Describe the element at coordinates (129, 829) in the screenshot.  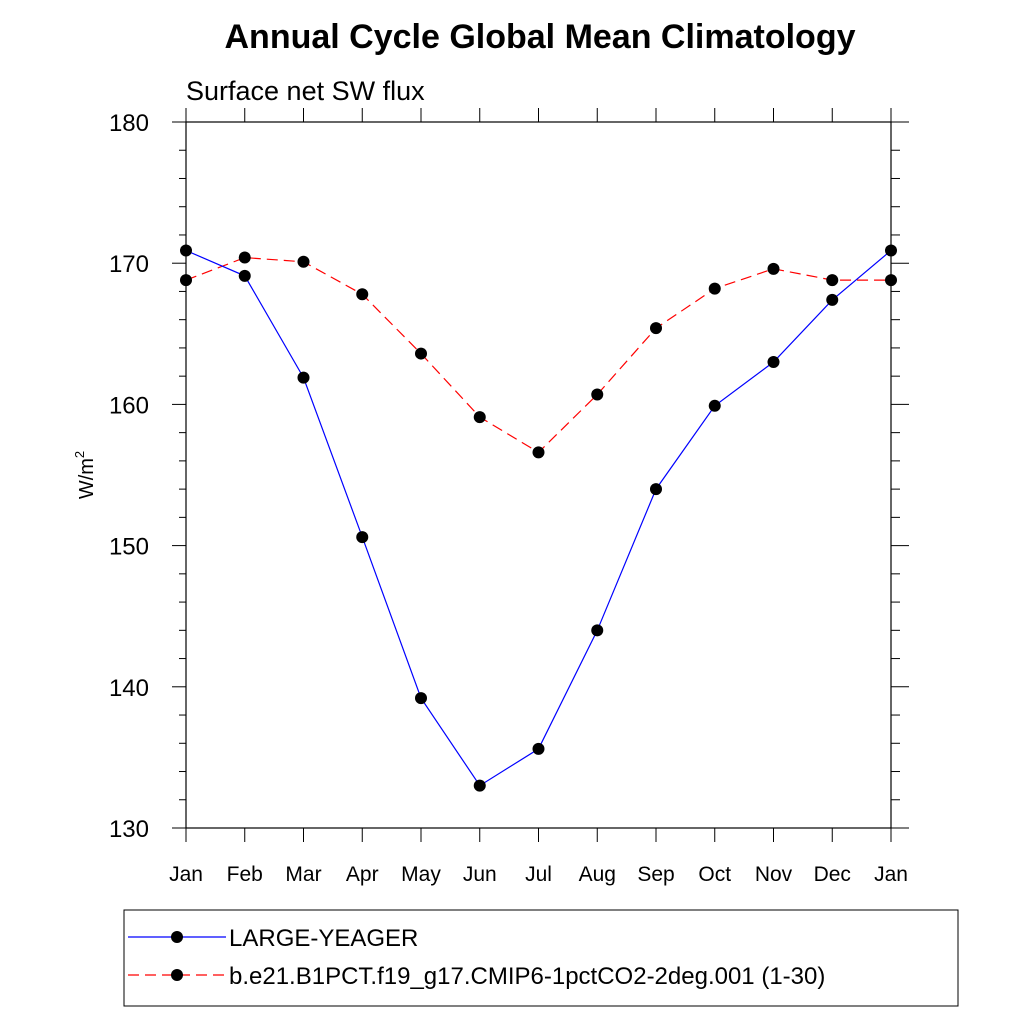
I see `y-tick-label: 130` at that location.